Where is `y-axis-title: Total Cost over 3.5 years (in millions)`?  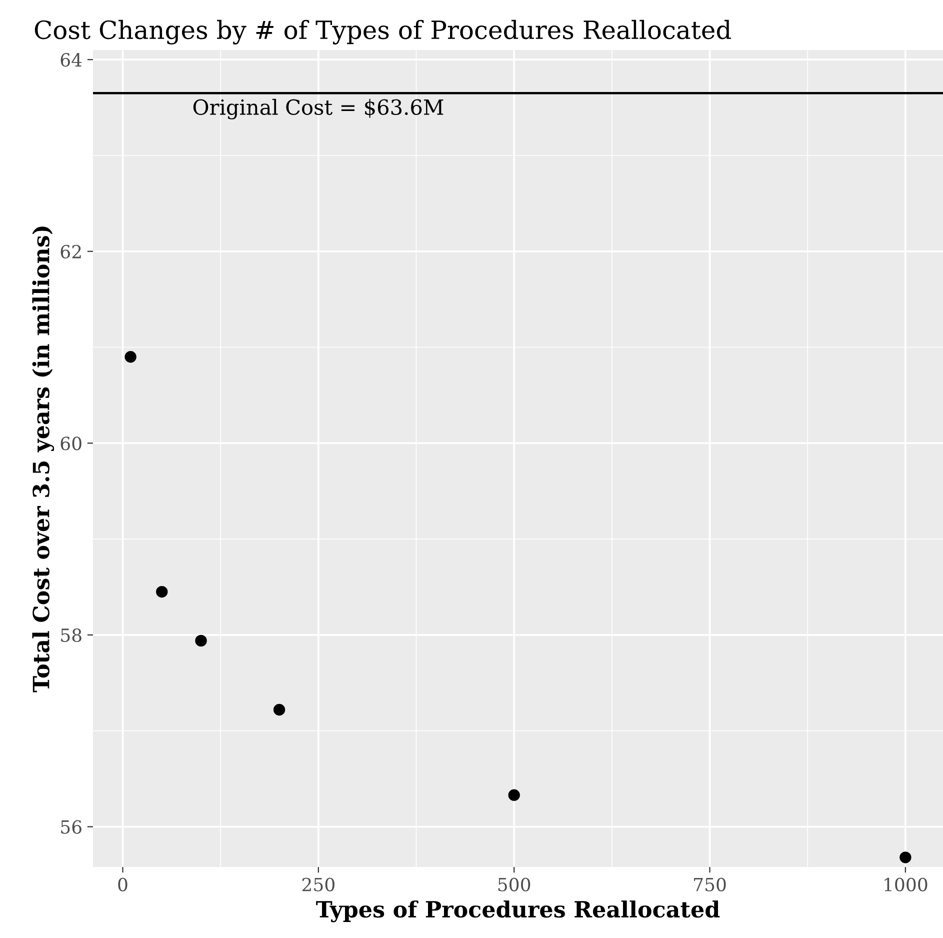 y-axis-title: Total Cost over 3.5 years (in millions) is located at coordinates (43, 459).